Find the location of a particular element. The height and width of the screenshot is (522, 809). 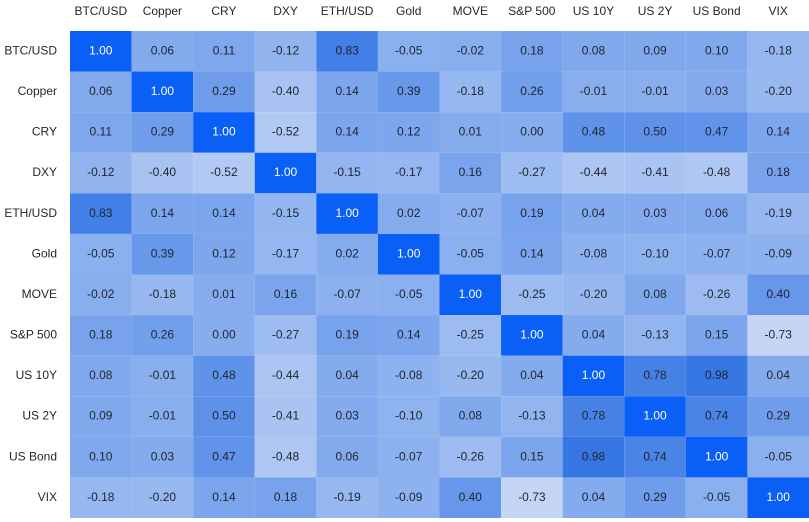

cell-value-label: 0.10 is located at coordinates (717, 50).